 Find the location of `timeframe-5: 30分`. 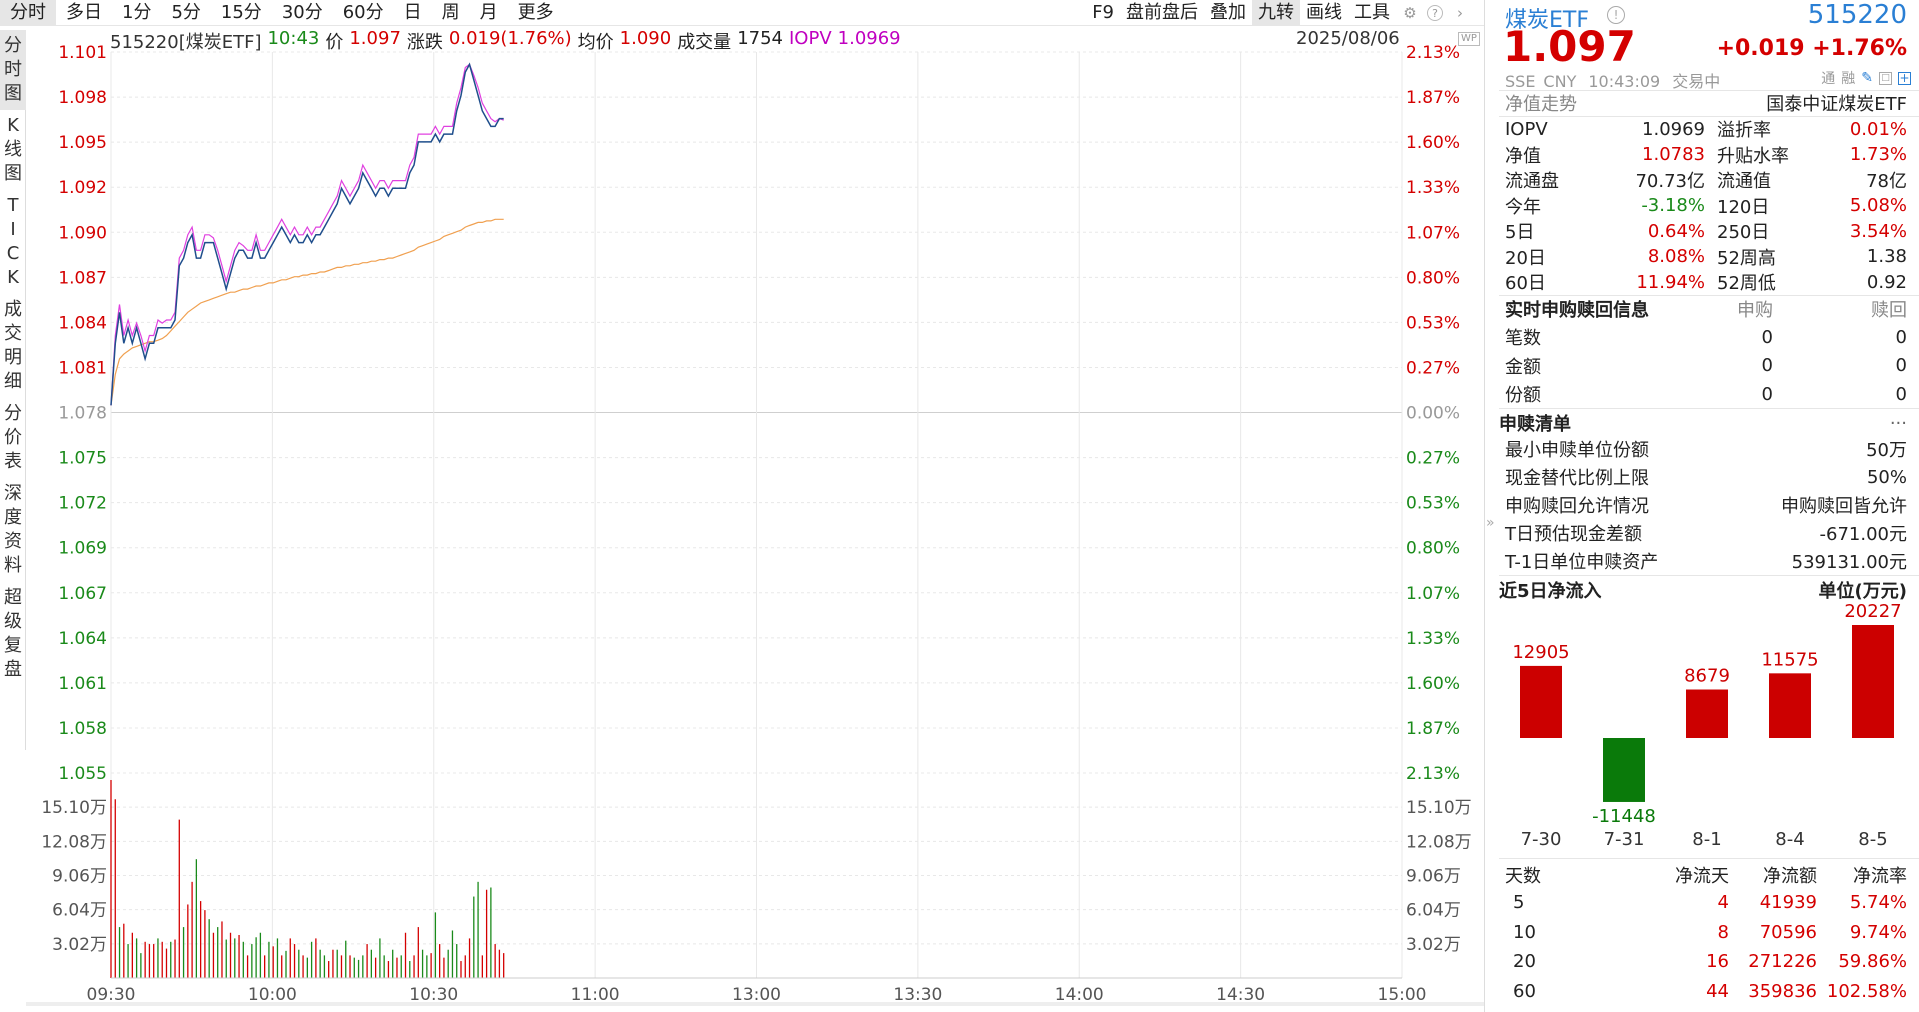

timeframe-5: 30分 is located at coordinates (302, 12).